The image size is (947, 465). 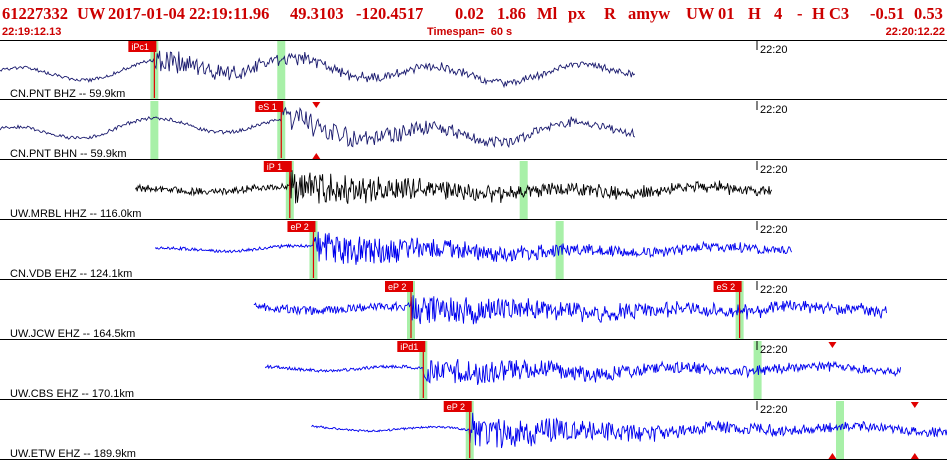 I want to click on channel-row: eS 1 22:20 CN.PNT BHN -- 59.9km, so click(x=473, y=130).